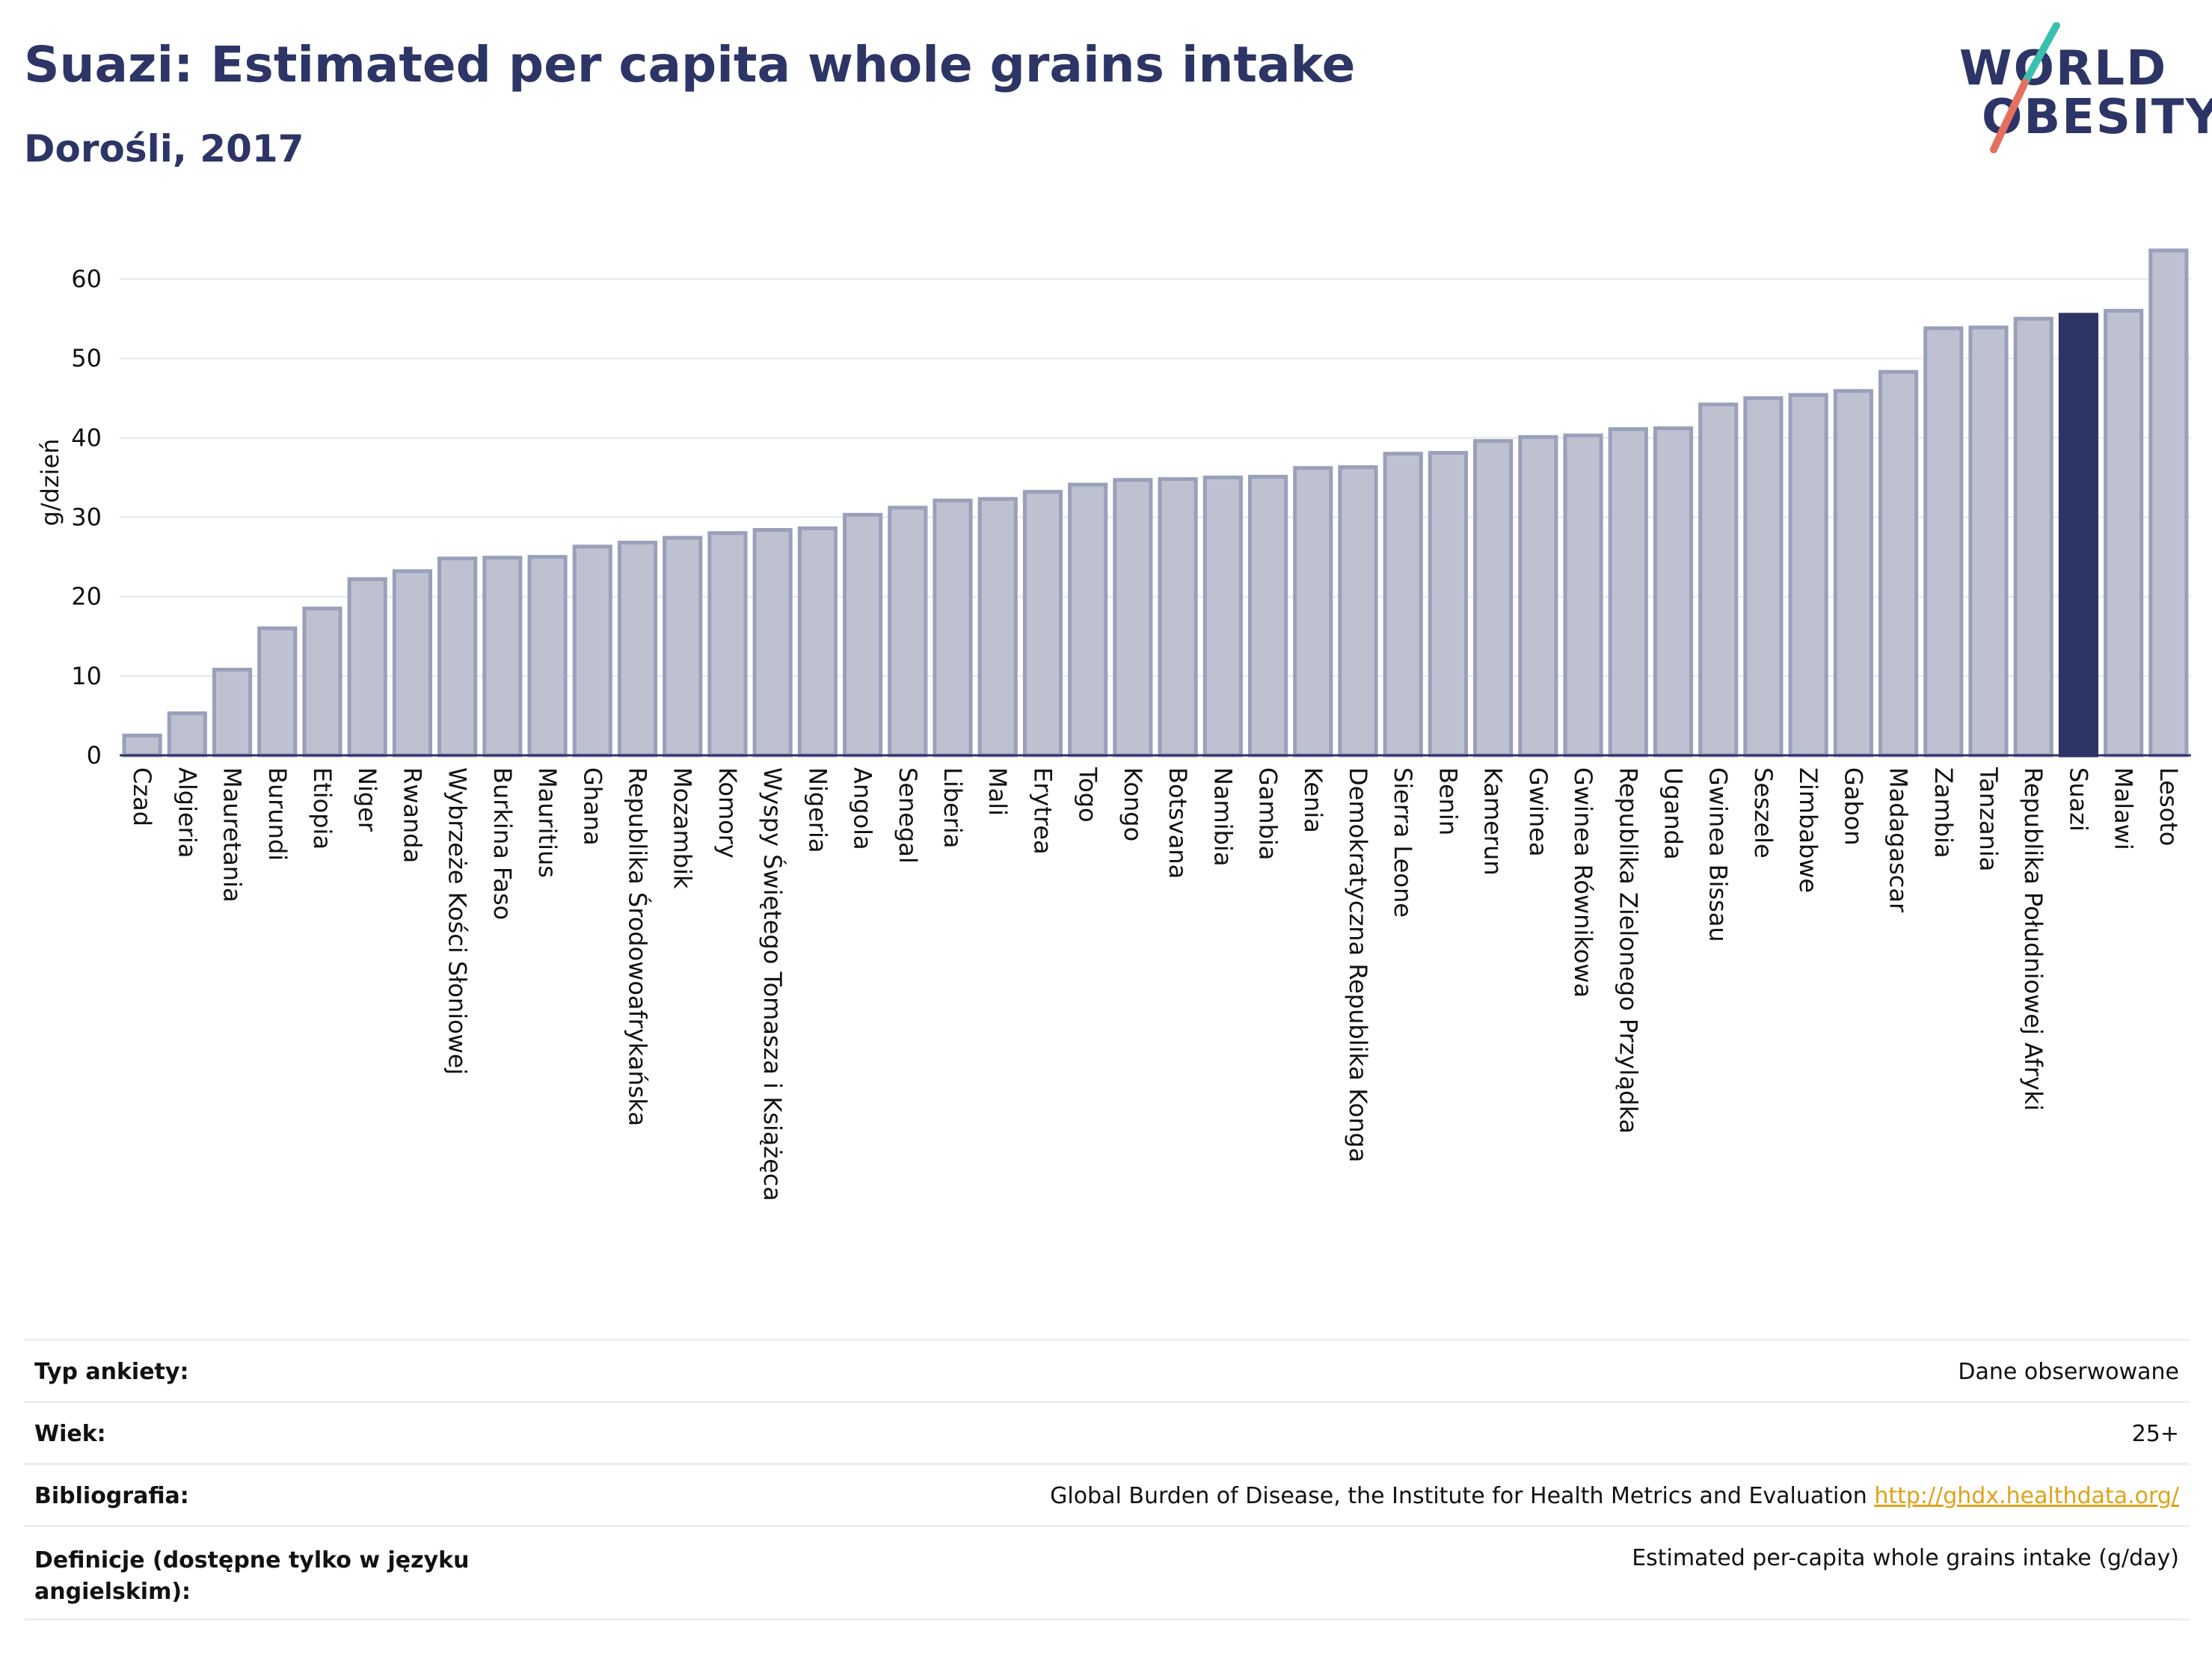 The image size is (2212, 1655). Describe the element at coordinates (863, 808) in the screenshot. I see `x-tick-label: Angola` at that location.